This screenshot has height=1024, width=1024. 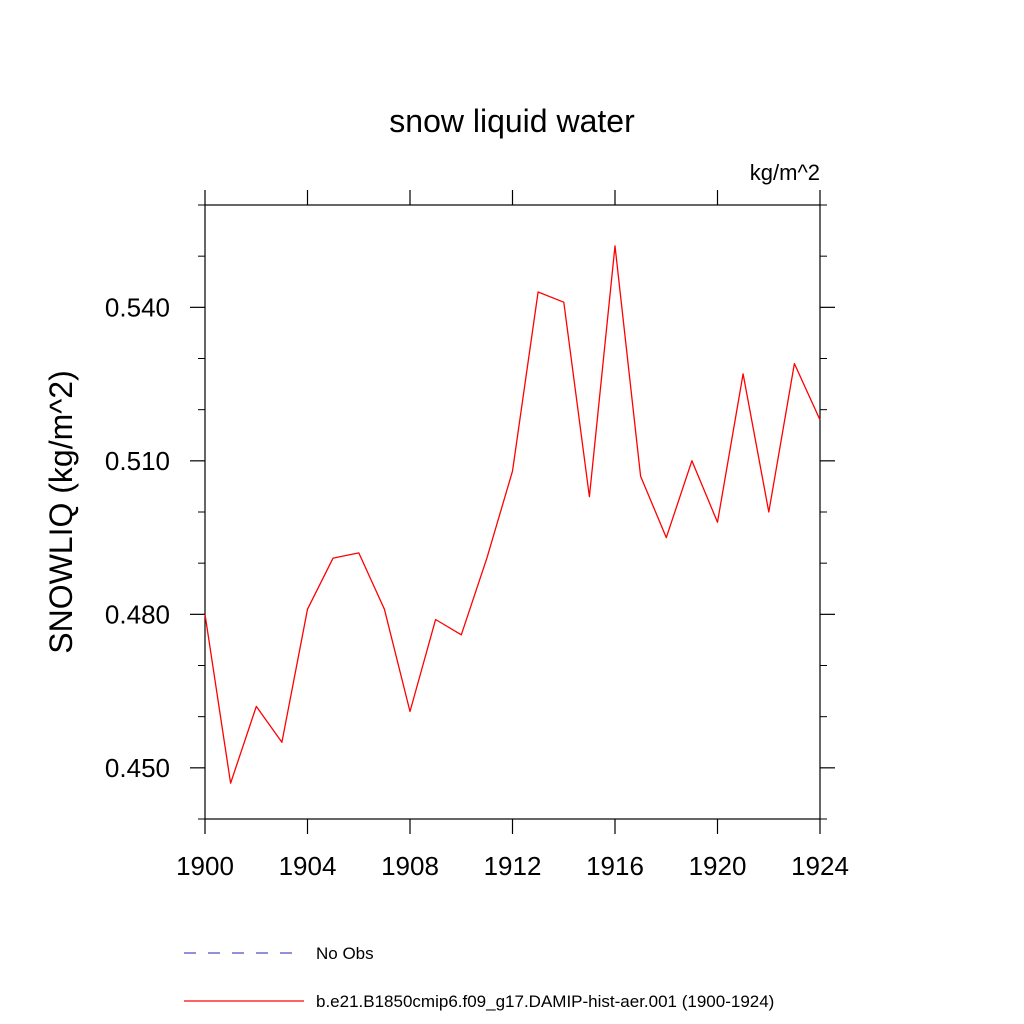 I want to click on y-axis-tick-labels: 0.450 0.480 0.510 0.540, so click(x=137, y=537).